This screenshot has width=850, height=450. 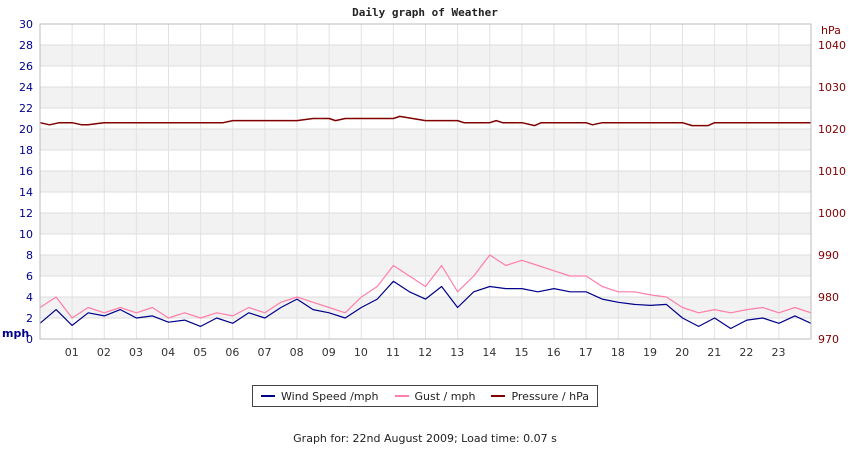 What do you see at coordinates (832, 87) in the screenshot?
I see `right-tick-label: 1030` at bounding box center [832, 87].